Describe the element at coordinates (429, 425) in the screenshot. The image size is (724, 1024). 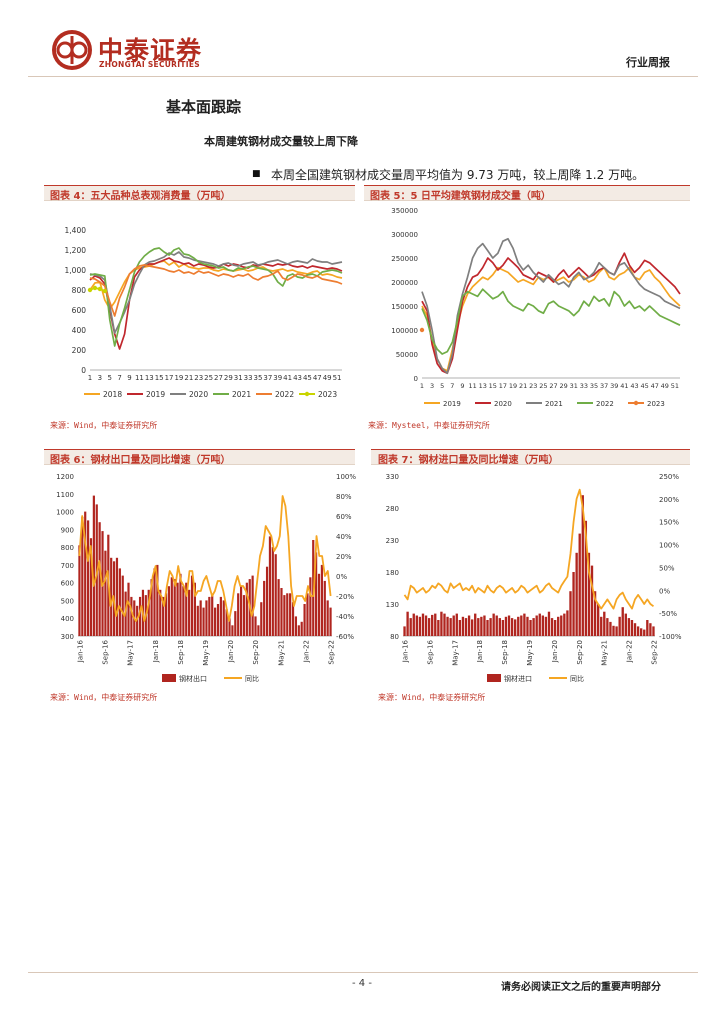
I see `fig5-source: 来源：Mysteel，中泰证券研究所` at that location.